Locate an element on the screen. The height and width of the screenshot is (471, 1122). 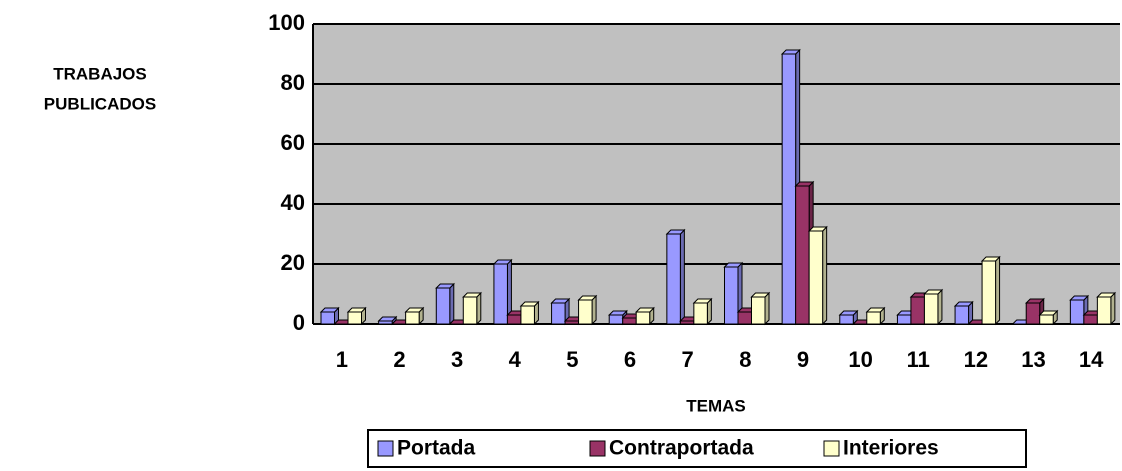
y-tick-label: 20 is located at coordinates (293, 262).